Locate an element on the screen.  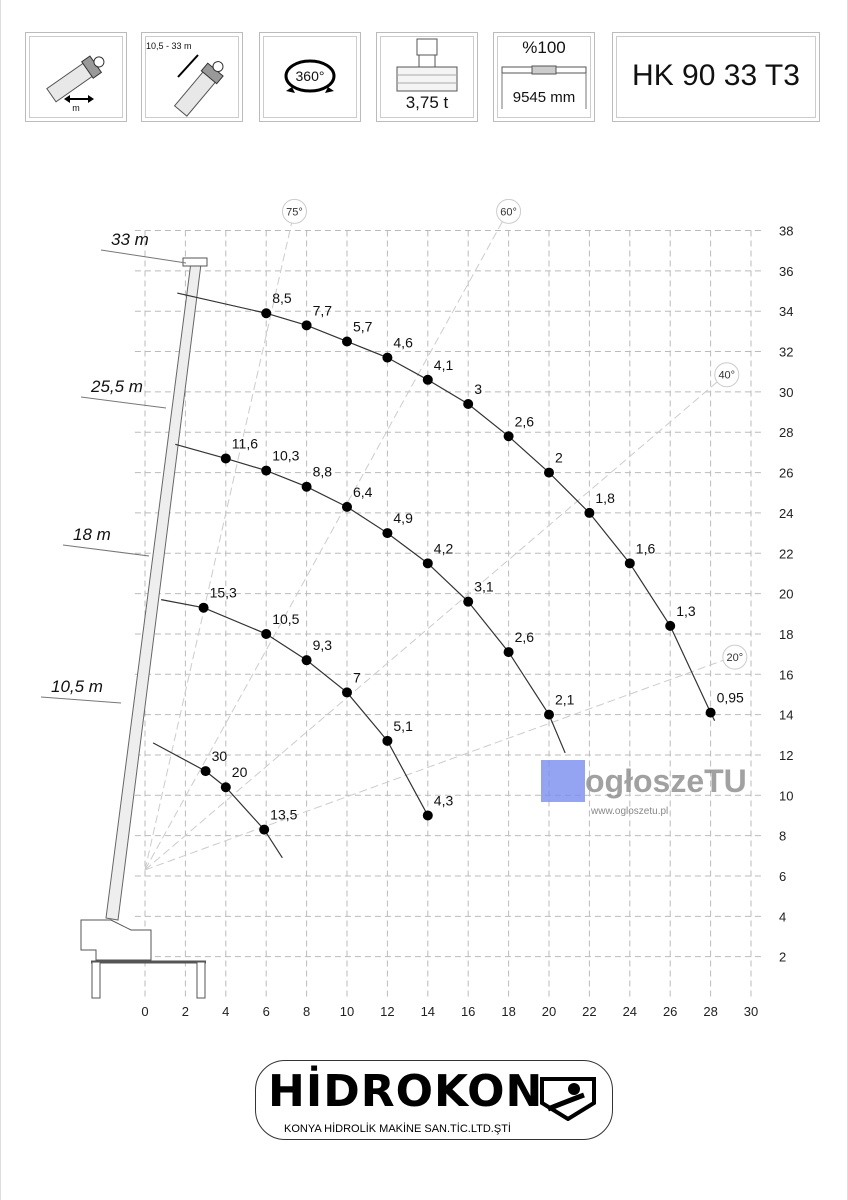
load-value-label: 8,5 is located at coordinates (282, 298).